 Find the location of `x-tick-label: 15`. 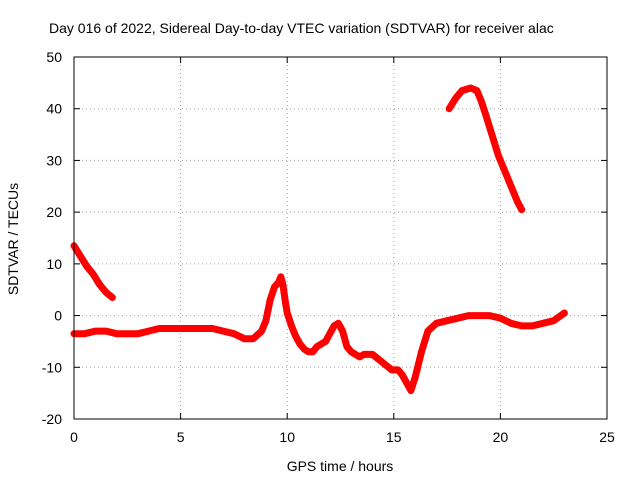

x-tick-label: 15 is located at coordinates (394, 437).